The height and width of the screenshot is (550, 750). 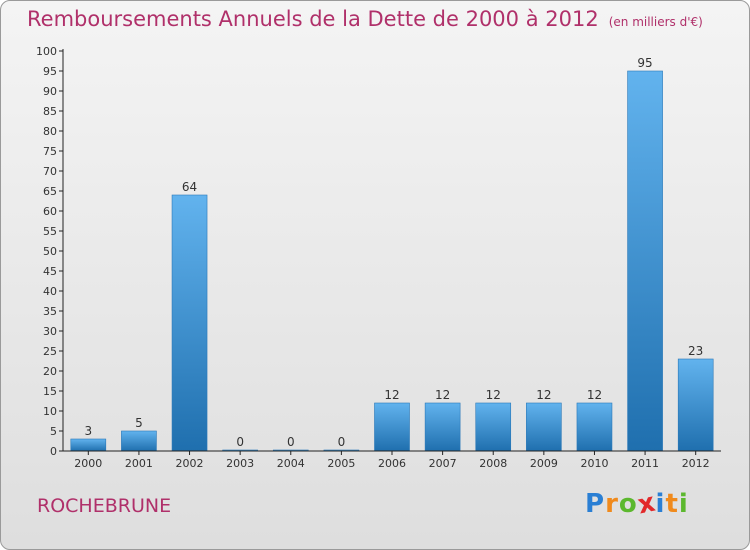 I want to click on y-tick-label: 20, so click(x=50, y=371).